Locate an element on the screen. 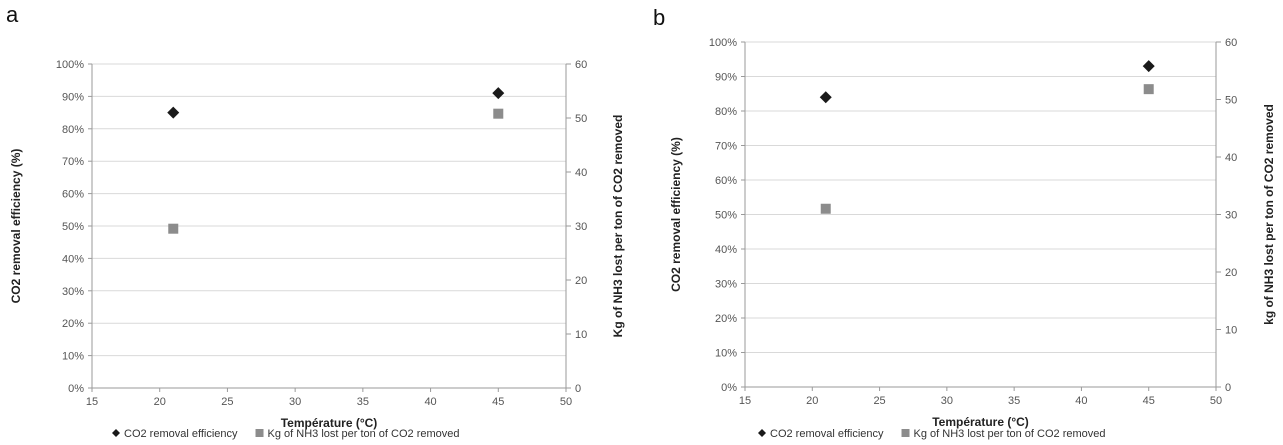 This screenshot has height=445, width=1283. y2-axis-title: Kg of NH3 lost per ton of CO2 removed is located at coordinates (618, 226).